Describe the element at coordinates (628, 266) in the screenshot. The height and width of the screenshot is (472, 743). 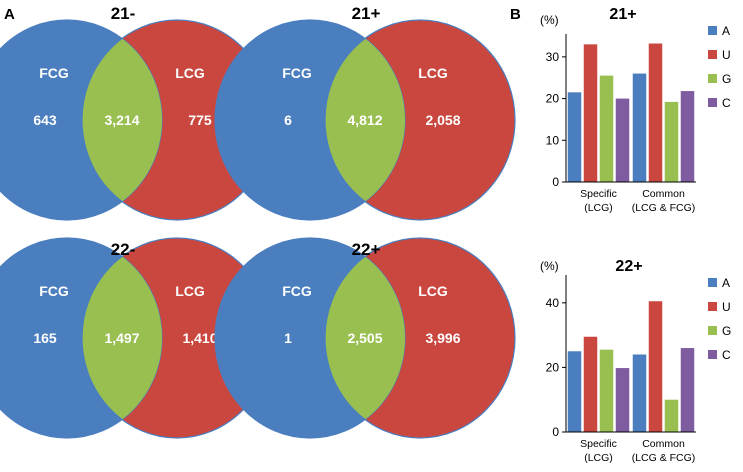
I see `chart-title: 22+` at that location.